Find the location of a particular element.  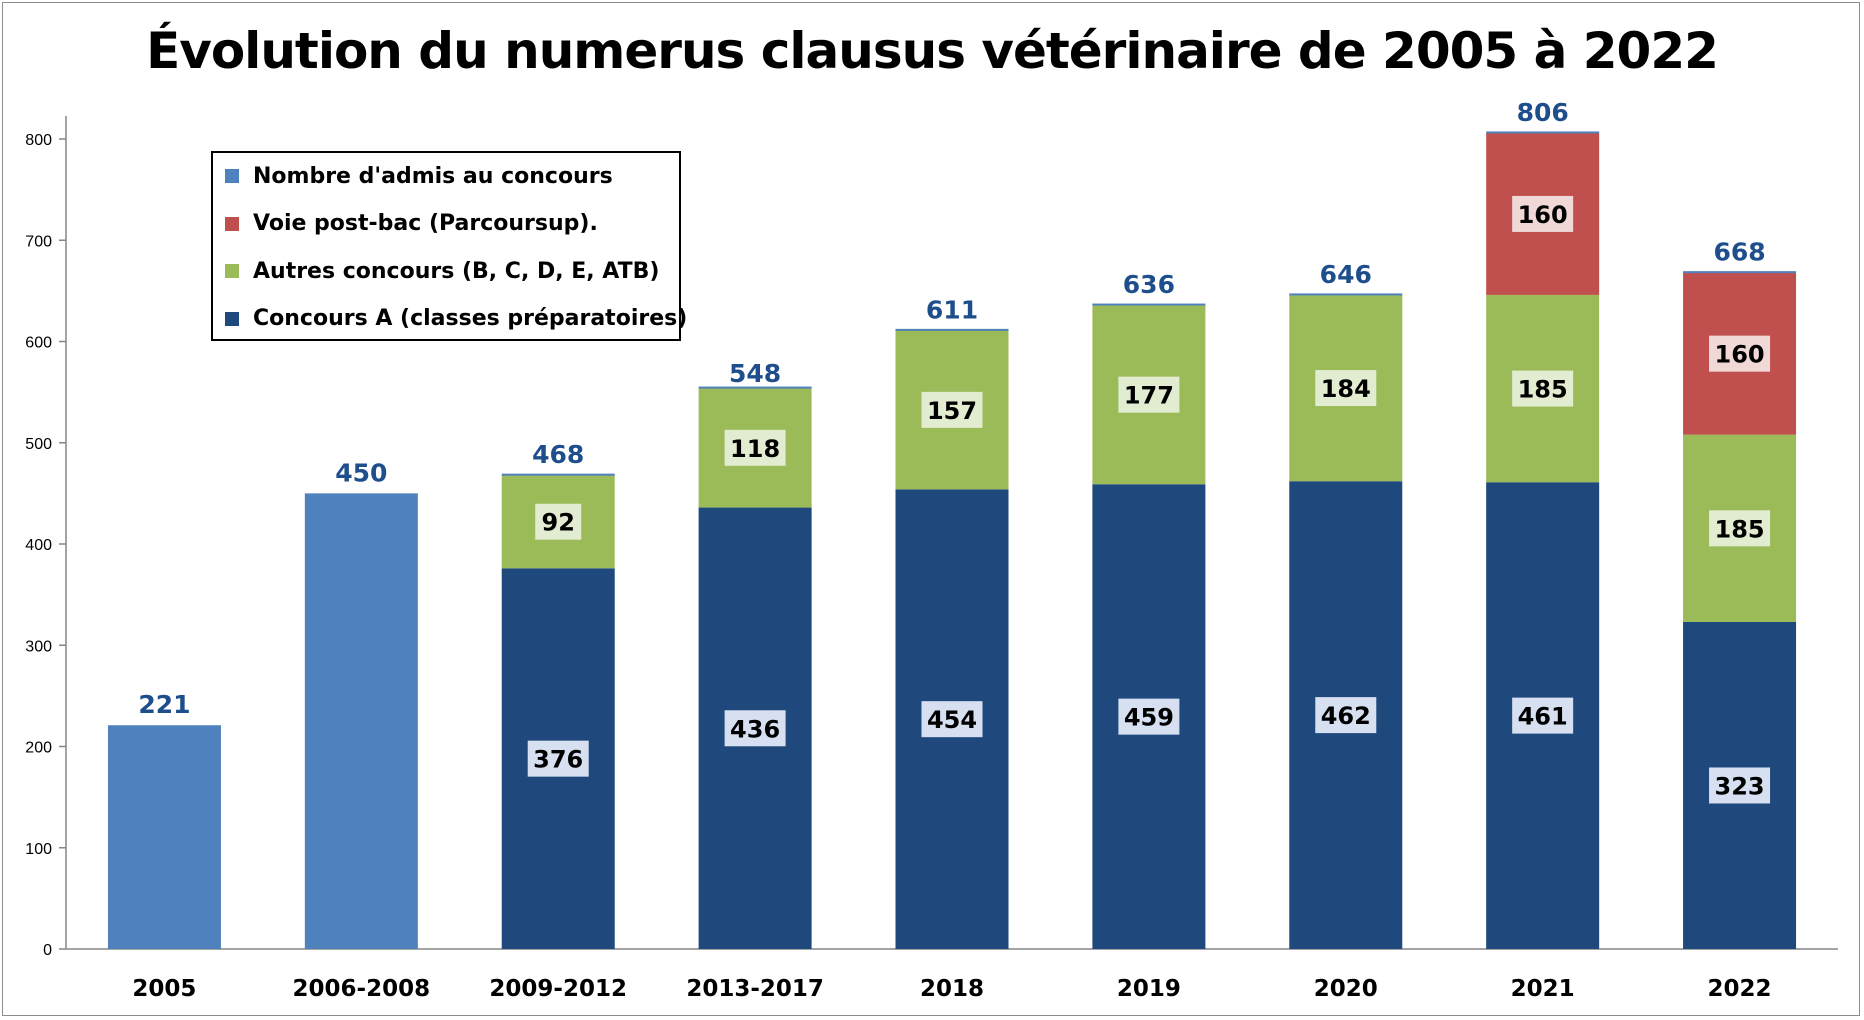

y-tick-label: 500 is located at coordinates (38, 444).